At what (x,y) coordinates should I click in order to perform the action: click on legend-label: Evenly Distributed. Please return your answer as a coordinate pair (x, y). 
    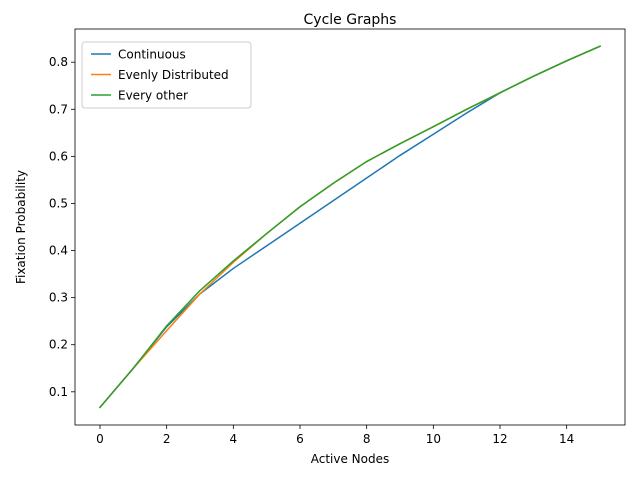
    Looking at the image, I should click on (173, 75).